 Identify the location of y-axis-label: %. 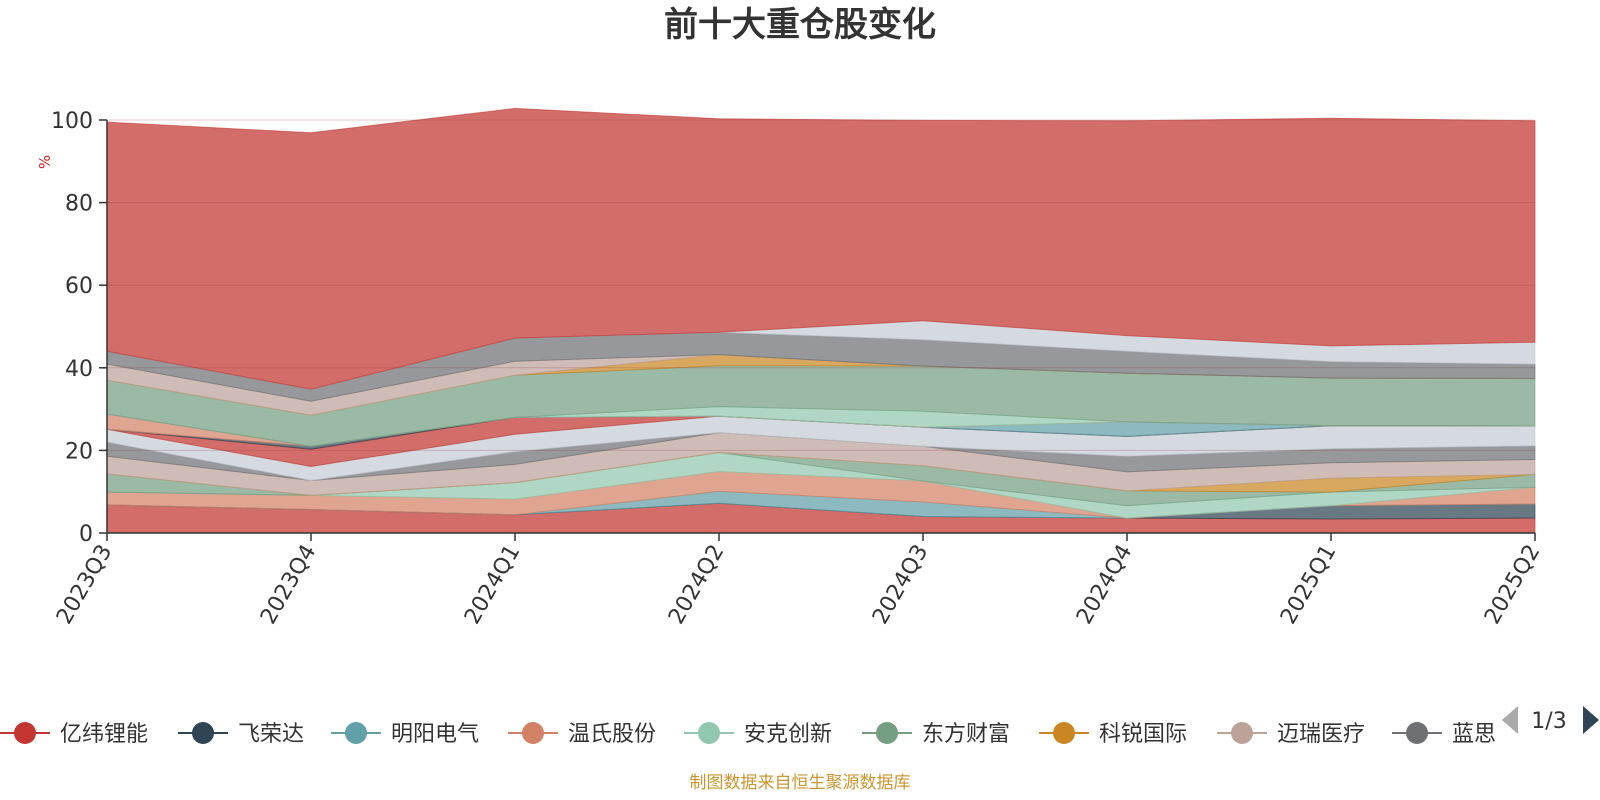
(45, 162).